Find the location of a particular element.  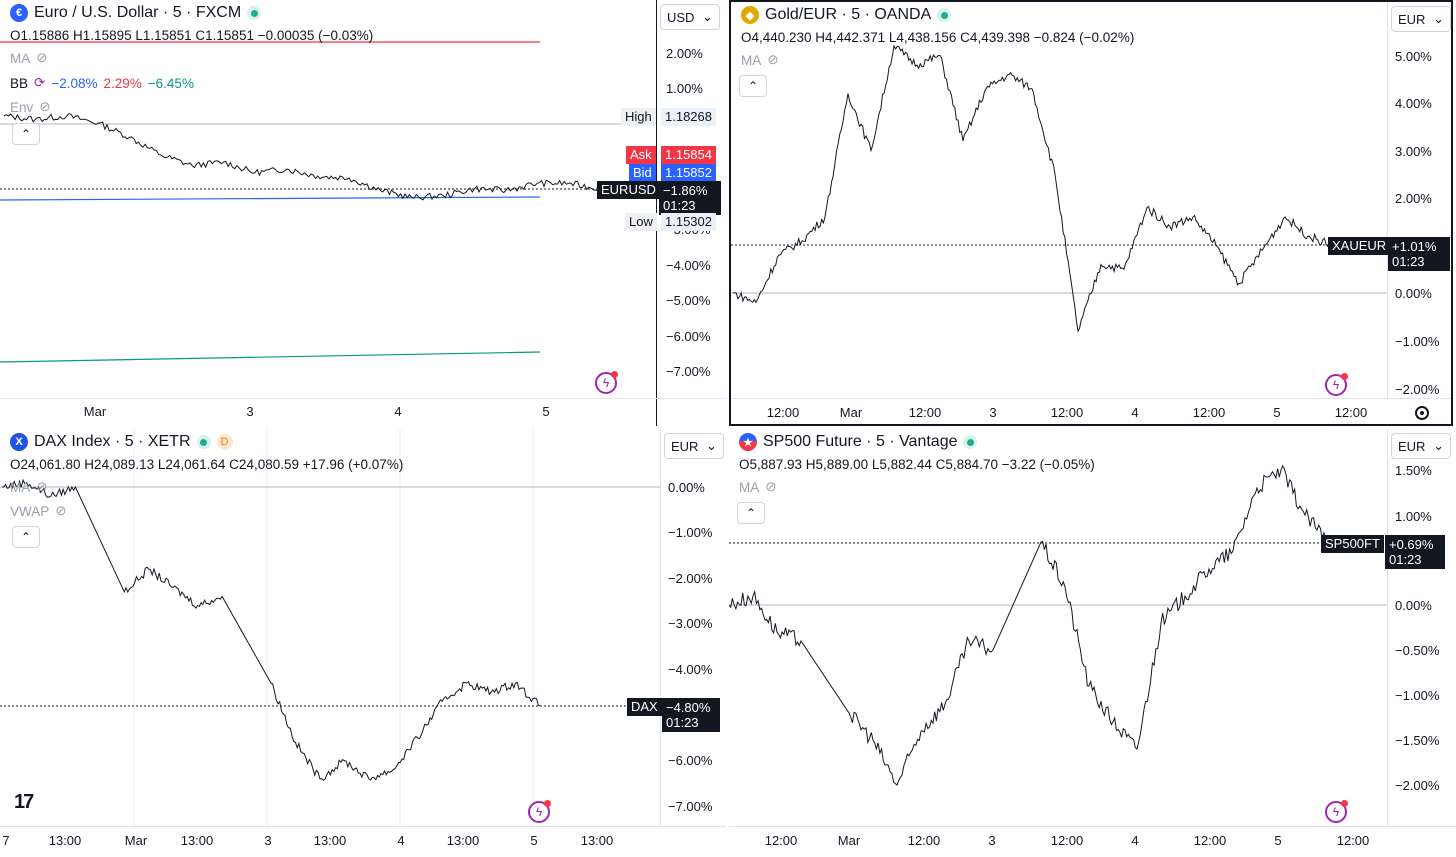

y-tick: 3.00% is located at coordinates (1413, 151).